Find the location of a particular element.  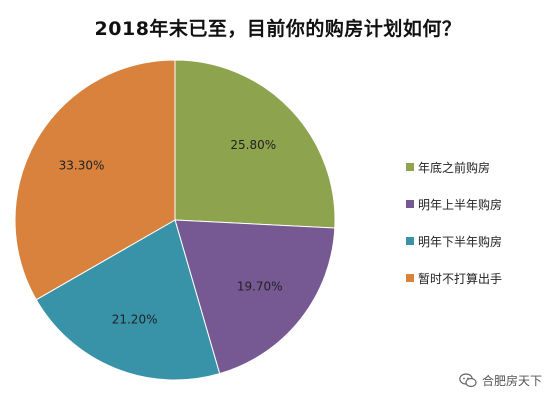

slice-label: 33.30% is located at coordinates (82, 165).